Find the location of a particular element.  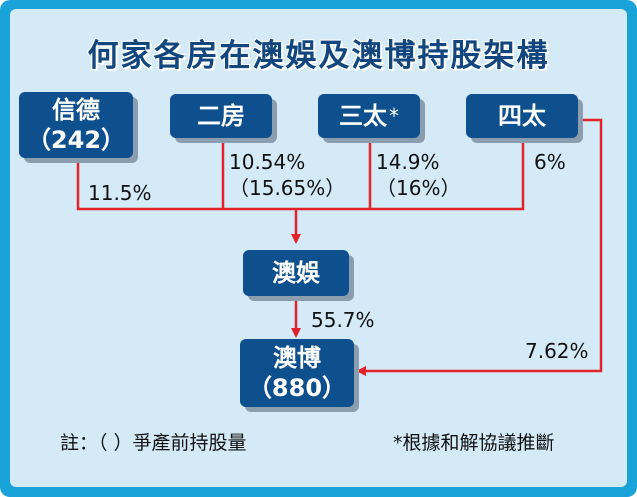

chart-title: 何家各房在澳娛及澳博持股架構 is located at coordinates (318, 56).